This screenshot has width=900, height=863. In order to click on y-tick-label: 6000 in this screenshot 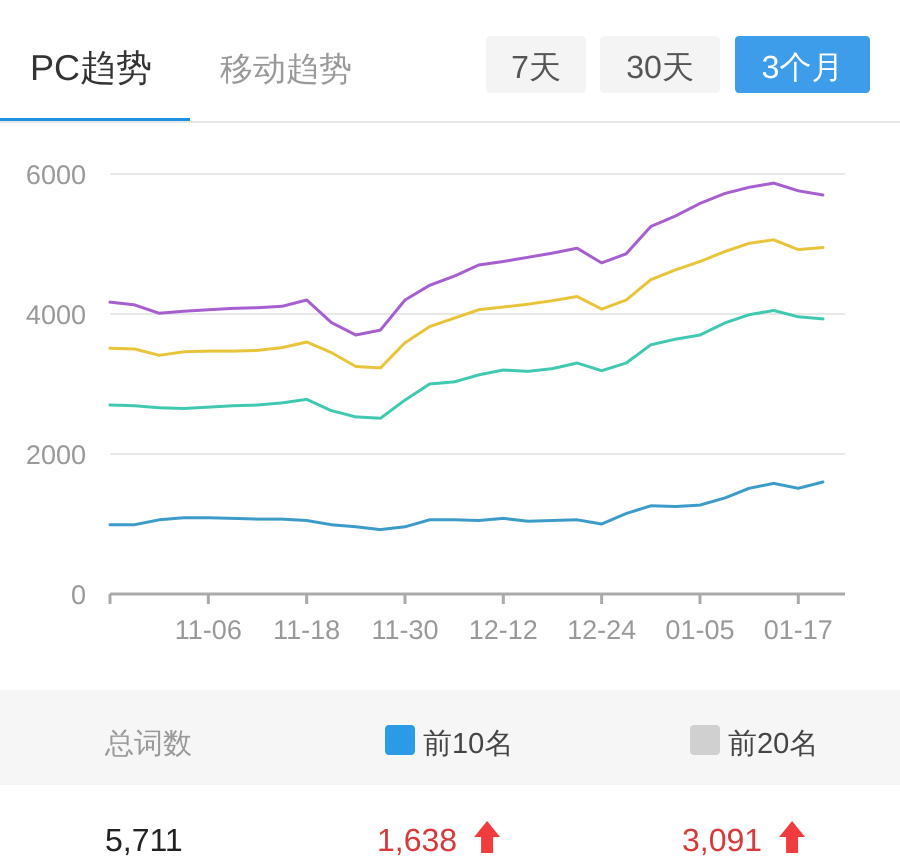, I will do `click(56, 175)`.